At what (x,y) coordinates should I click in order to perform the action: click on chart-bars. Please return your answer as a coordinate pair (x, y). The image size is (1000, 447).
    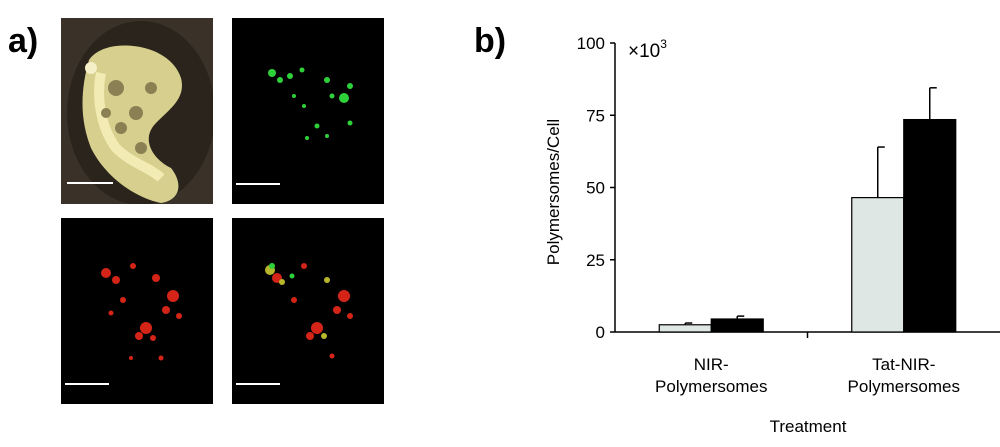
    Looking at the image, I should click on (807, 225).